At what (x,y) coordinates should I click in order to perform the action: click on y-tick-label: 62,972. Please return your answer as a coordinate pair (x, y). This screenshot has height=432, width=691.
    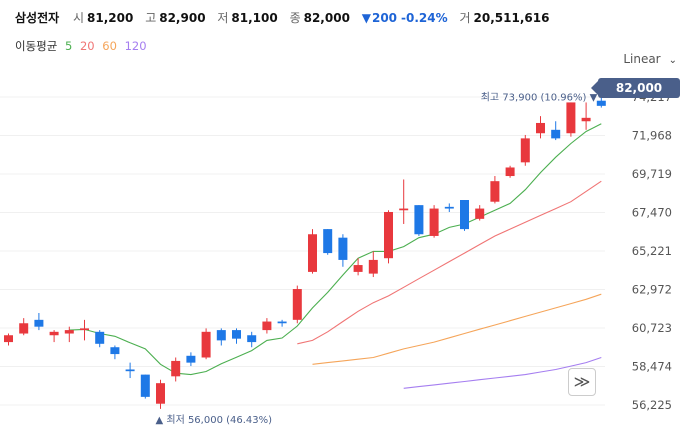
    Looking at the image, I should click on (652, 290).